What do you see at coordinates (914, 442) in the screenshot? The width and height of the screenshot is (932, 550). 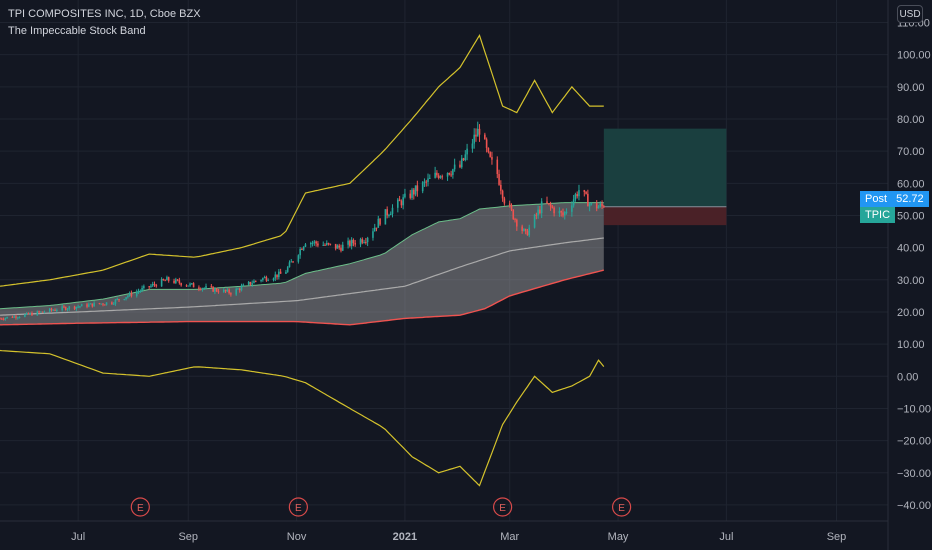 I see `y-tick-label: −20.00` at bounding box center [914, 442].